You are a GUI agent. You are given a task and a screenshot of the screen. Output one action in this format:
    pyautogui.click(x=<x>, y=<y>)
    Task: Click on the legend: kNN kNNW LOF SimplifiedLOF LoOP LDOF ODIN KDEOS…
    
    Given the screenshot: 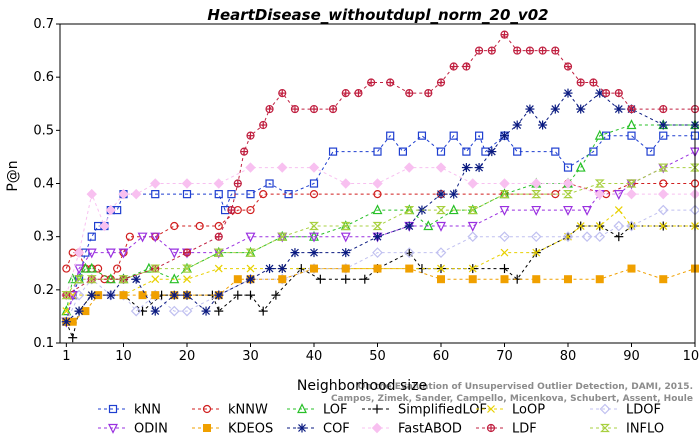 What is the action you would take?
    pyautogui.click(x=381, y=418)
    